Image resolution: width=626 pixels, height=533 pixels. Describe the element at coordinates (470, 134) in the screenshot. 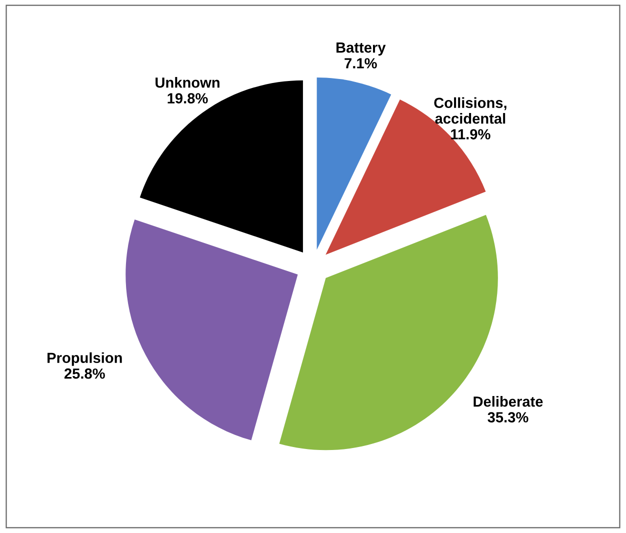

I see `data-label: 11.9%` at that location.